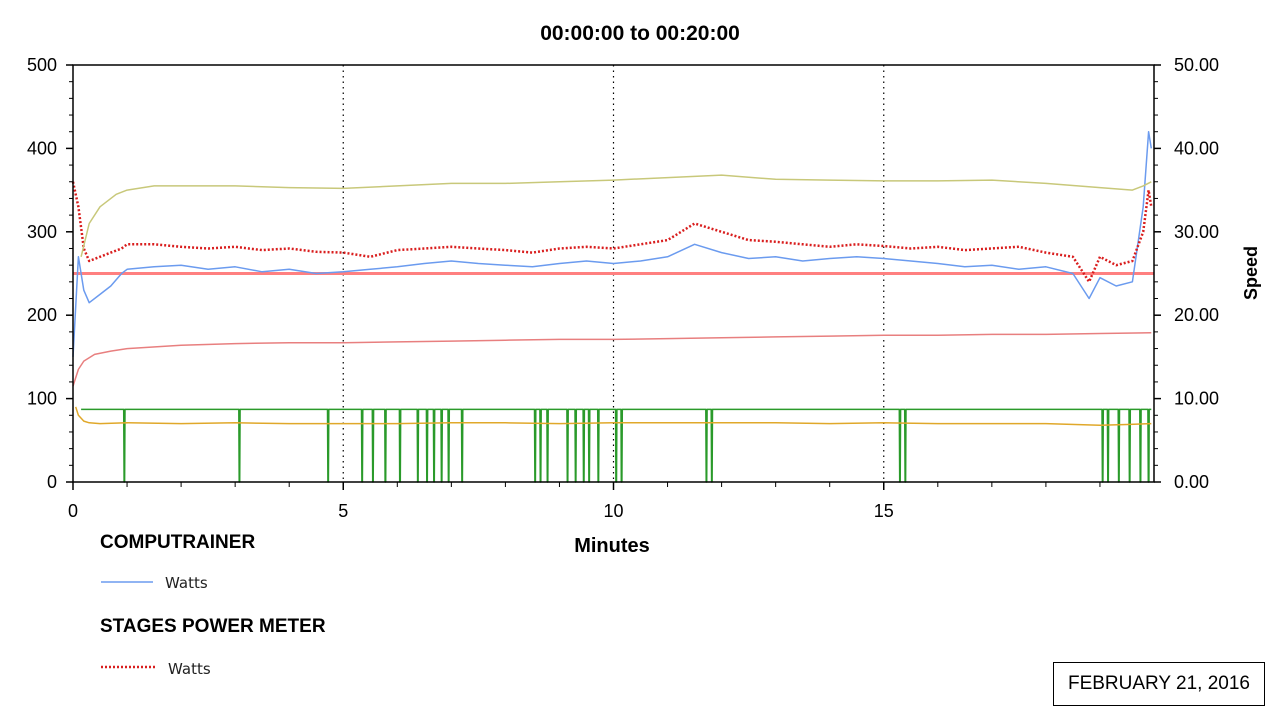  I want to click on legend-title-computrainer: COMPUTRAINER, so click(178, 542).